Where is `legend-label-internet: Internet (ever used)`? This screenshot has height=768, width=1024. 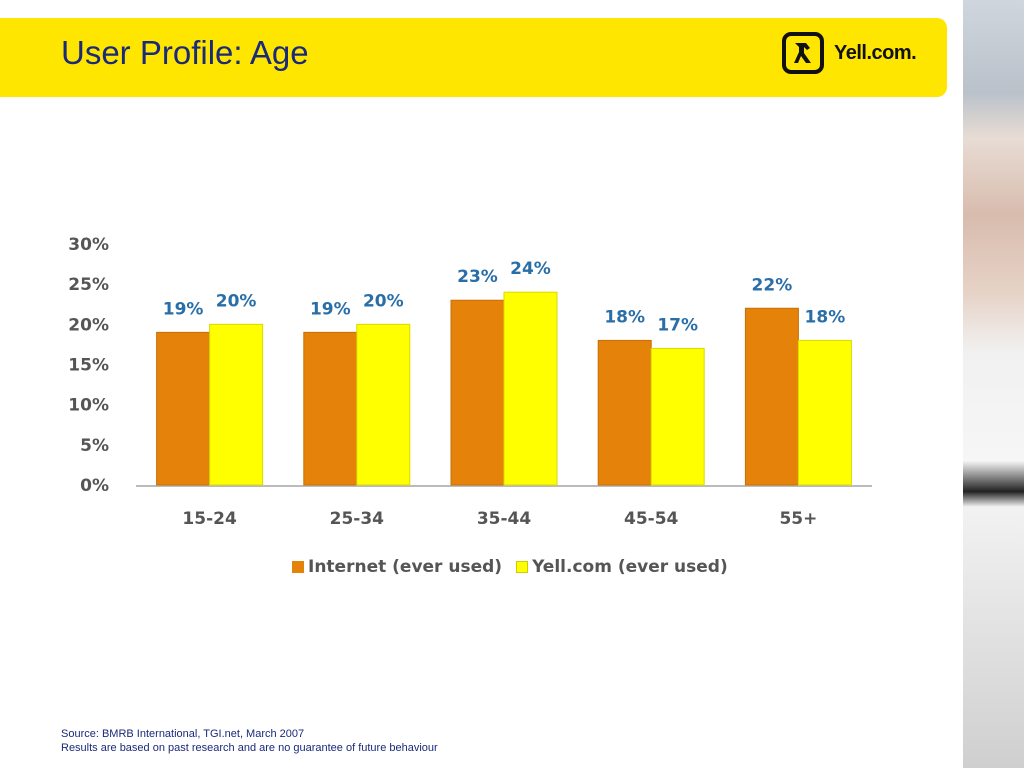
legend-label-internet: Internet (ever used) is located at coordinates (405, 567).